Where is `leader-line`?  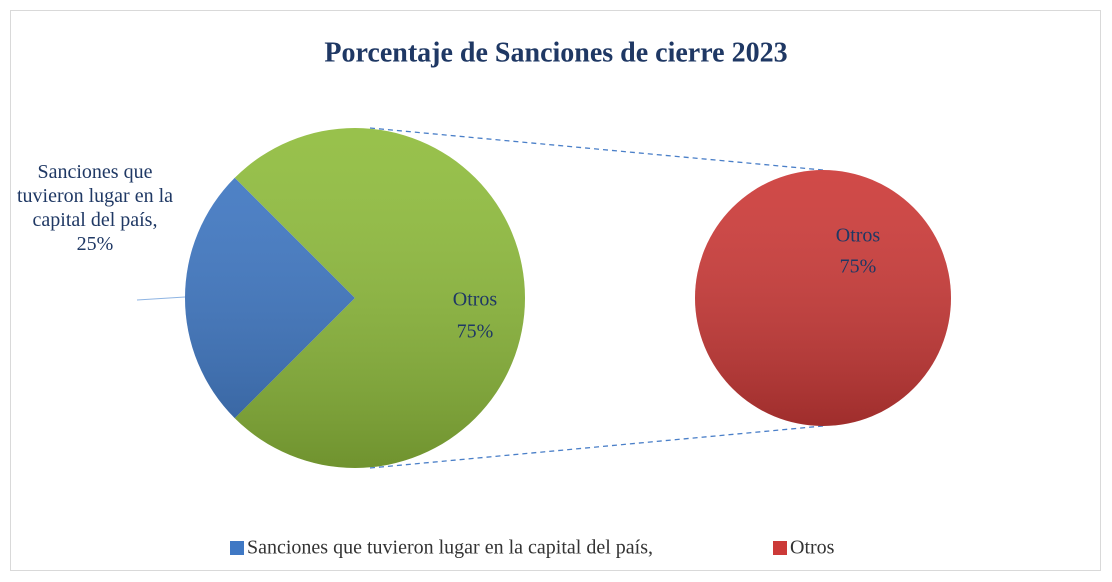
leader-line is located at coordinates (161, 298).